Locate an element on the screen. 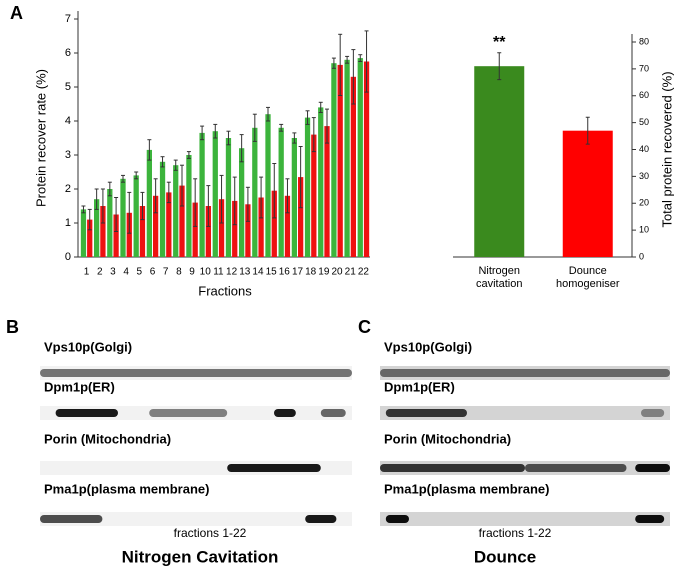  y-tick-label: 1 is located at coordinates (68, 223).